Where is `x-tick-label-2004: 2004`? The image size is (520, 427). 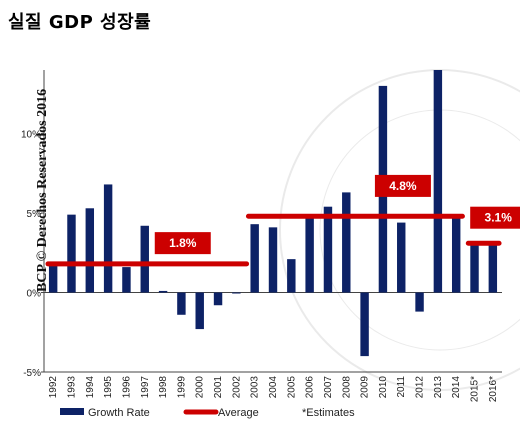 x-tick-label-2004: 2004 is located at coordinates (273, 387).